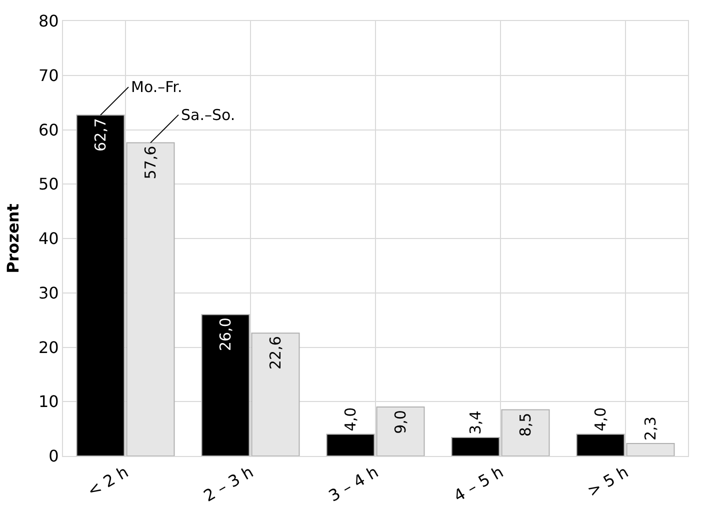 The image size is (708, 517). What do you see at coordinates (108, 481) in the screenshot?
I see `x-tick-label: < 2 h` at bounding box center [108, 481].